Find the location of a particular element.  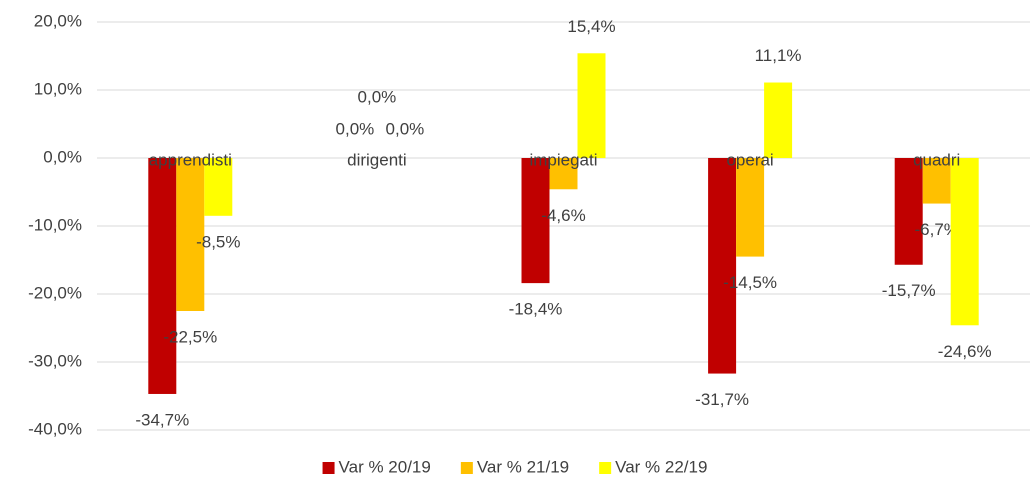

x-tick-label: dirigenti is located at coordinates (377, 159).